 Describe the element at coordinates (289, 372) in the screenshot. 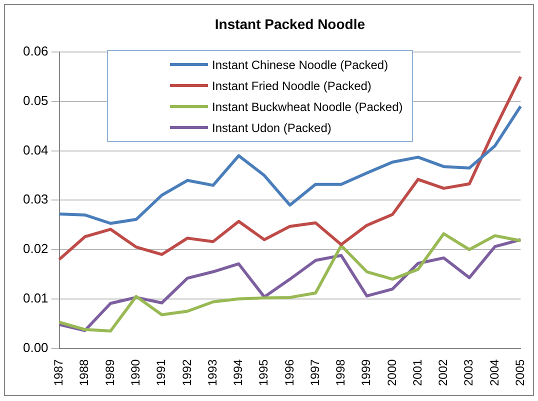

I see `x-tick-label: 1996` at that location.